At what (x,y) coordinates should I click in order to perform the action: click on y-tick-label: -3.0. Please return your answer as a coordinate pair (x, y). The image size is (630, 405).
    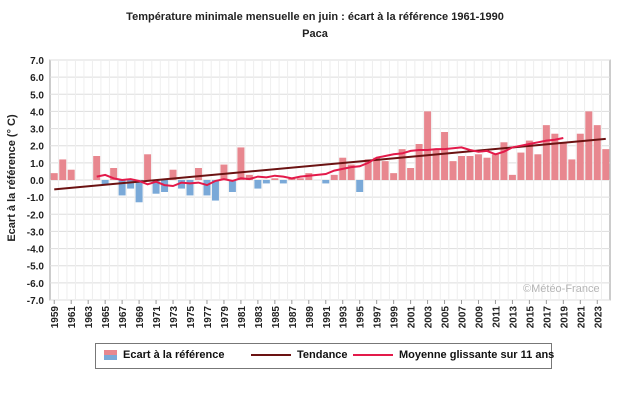
    Looking at the image, I should click on (36, 232).